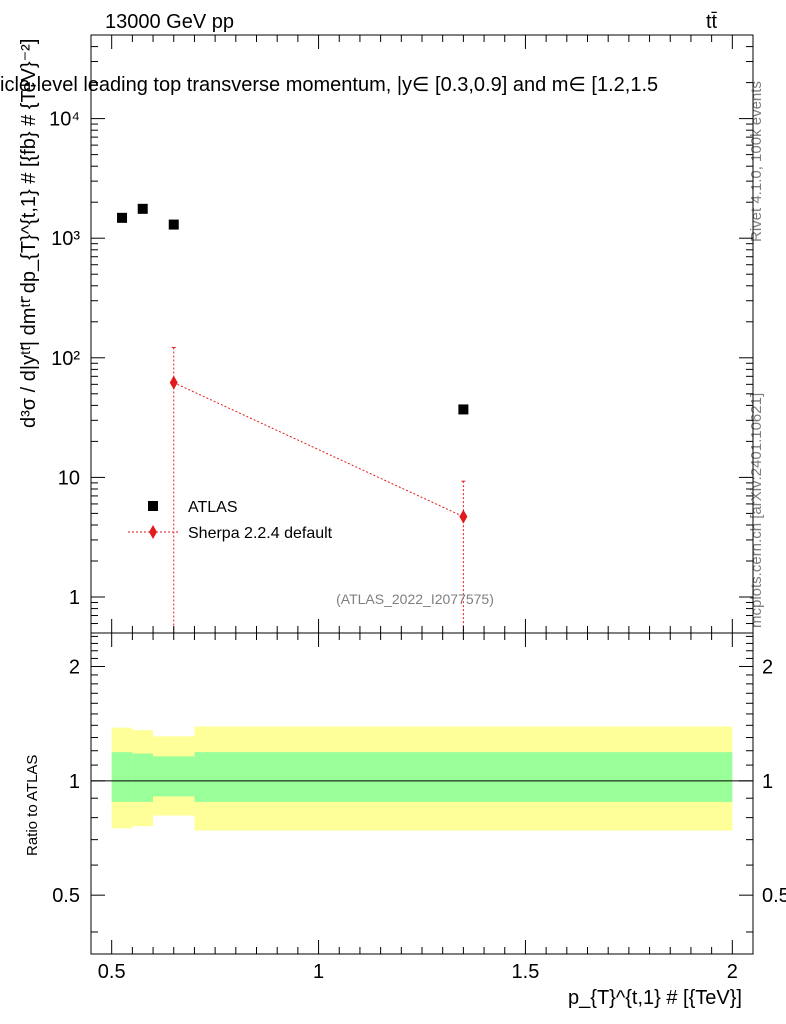  What do you see at coordinates (732, 972) in the screenshot?
I see `x-tick-label-3: 2` at bounding box center [732, 972].